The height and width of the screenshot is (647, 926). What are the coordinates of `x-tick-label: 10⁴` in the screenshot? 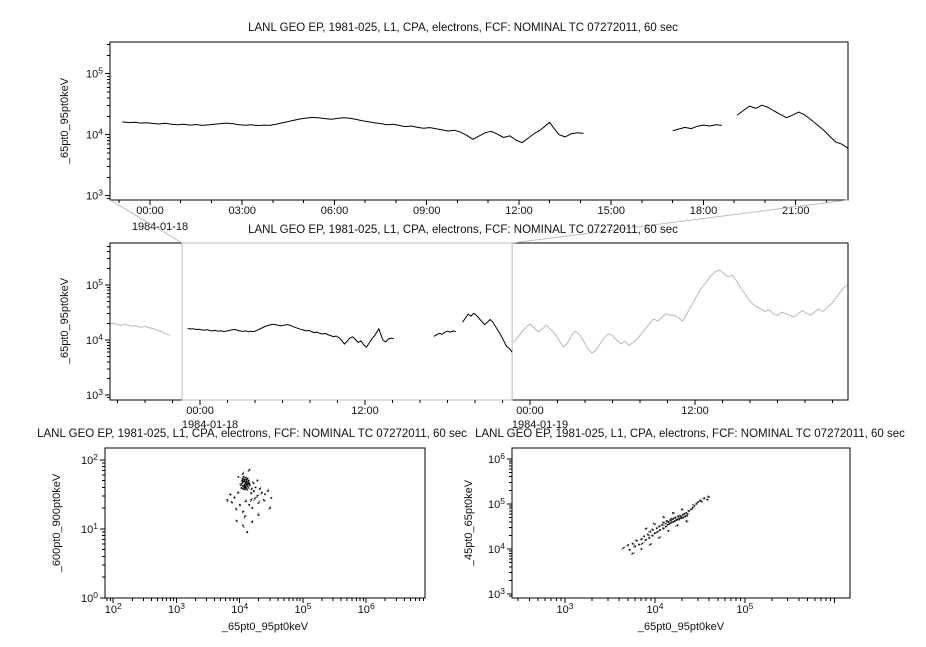 It's located at (239, 608).